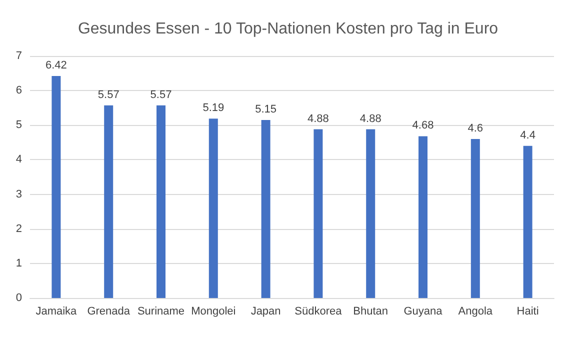 The height and width of the screenshot is (340, 576). I want to click on x-tick-label: Guyana, so click(424, 312).